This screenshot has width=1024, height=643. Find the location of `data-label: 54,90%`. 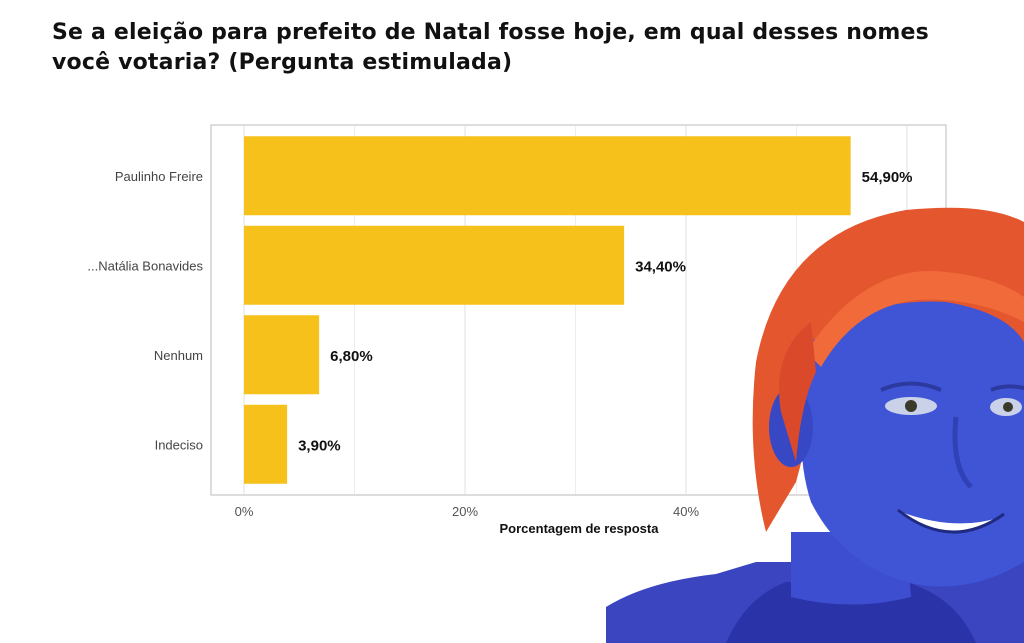

data-label: 54,90% is located at coordinates (887, 177).